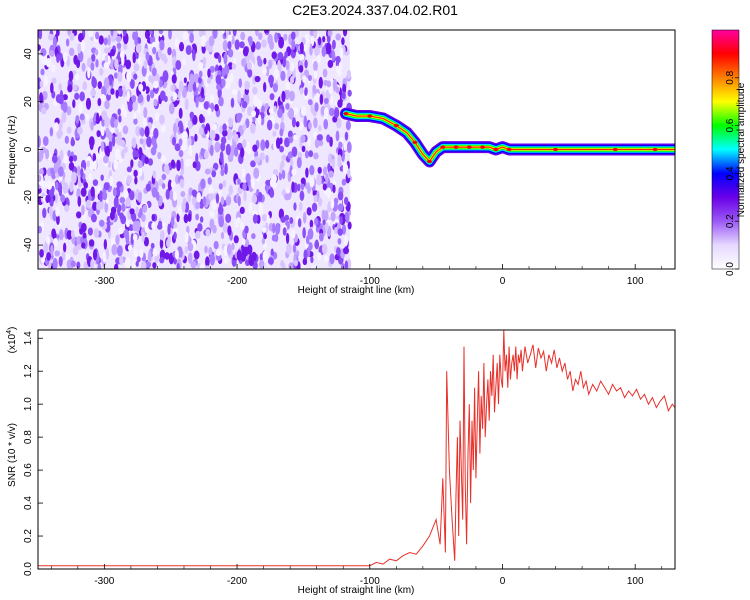  I want to click on colorbar-label: Normalized spectral amplitude, so click(741, 149).